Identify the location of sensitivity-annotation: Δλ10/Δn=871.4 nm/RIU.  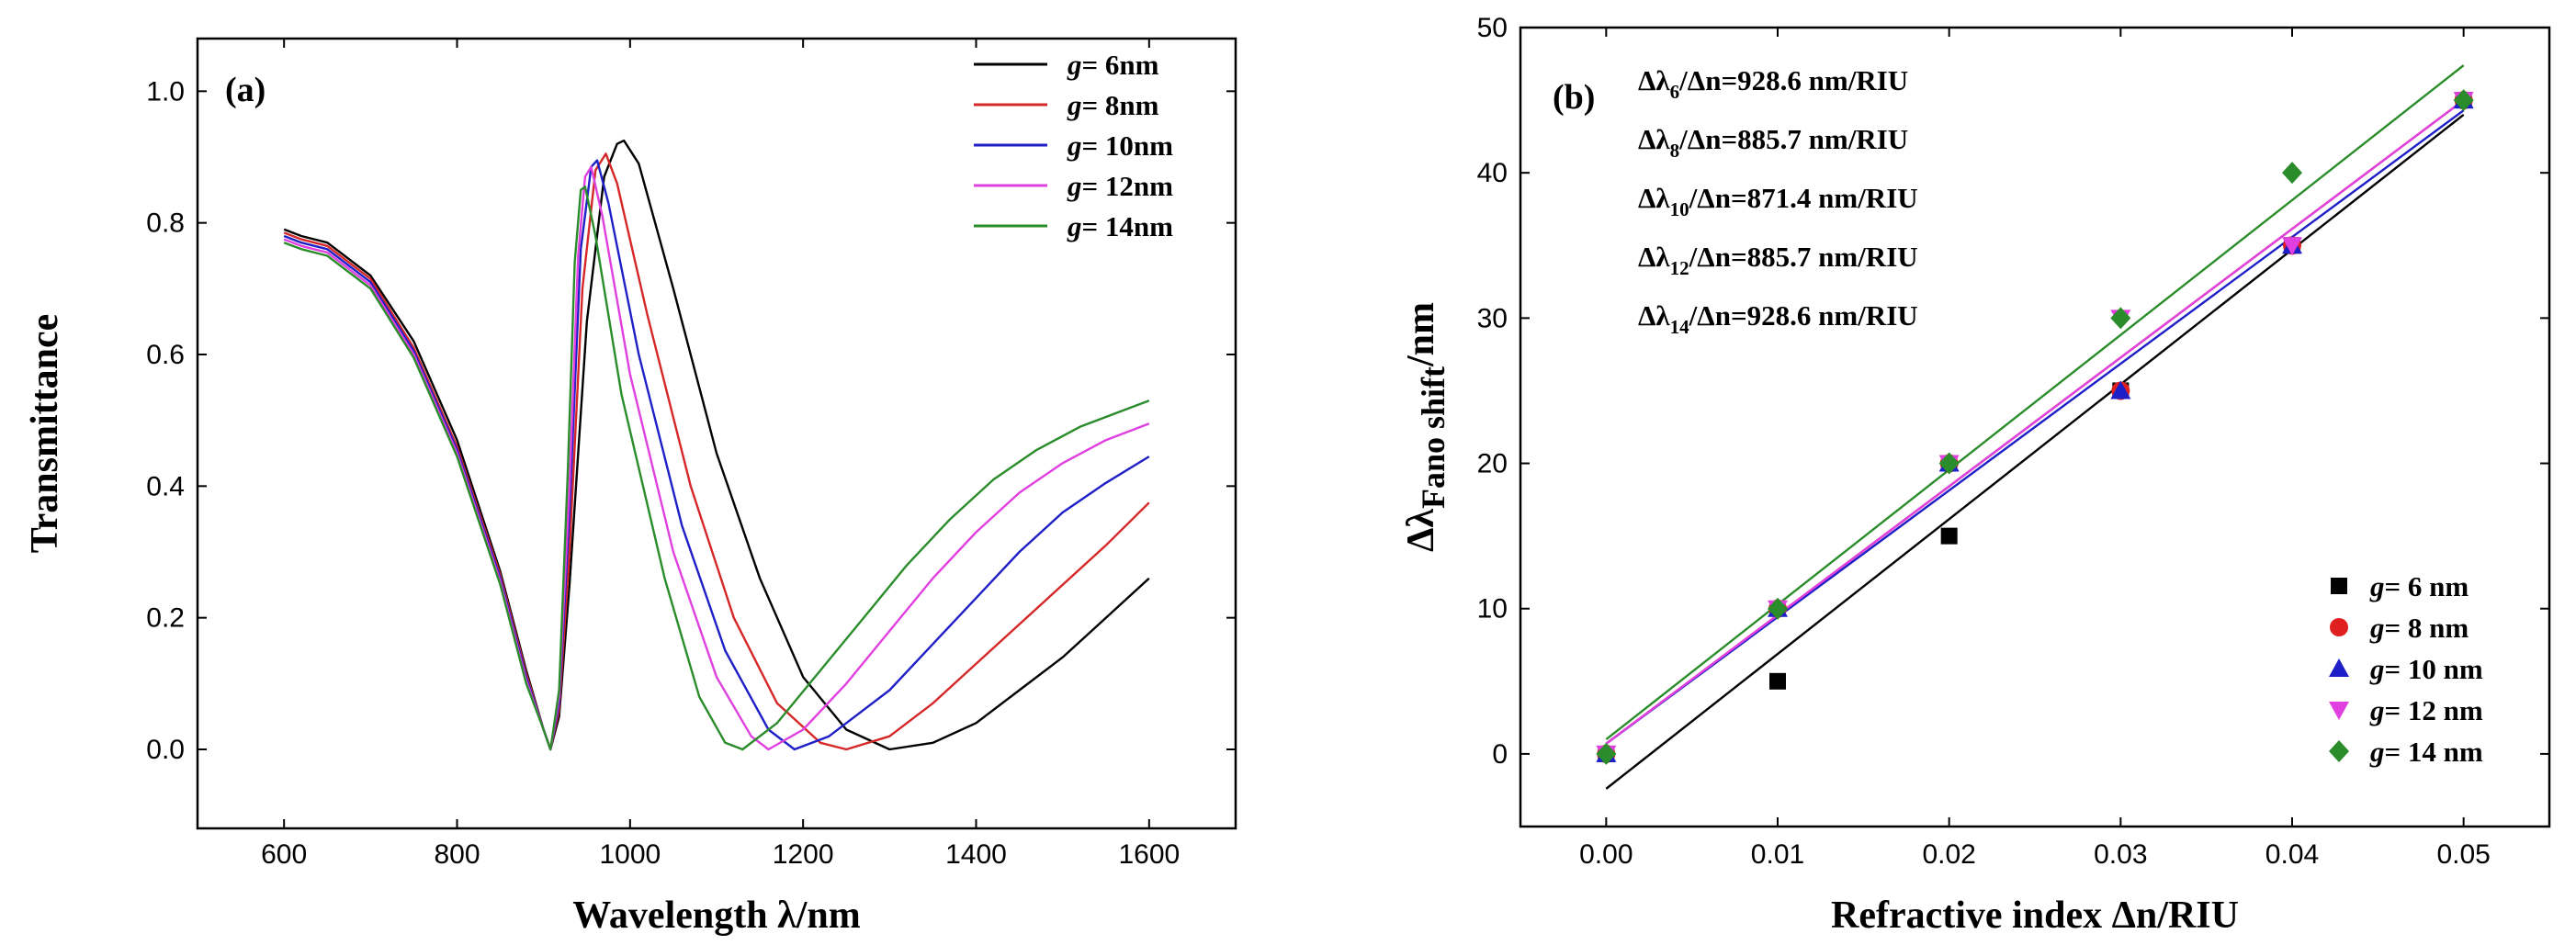
(1778, 201).